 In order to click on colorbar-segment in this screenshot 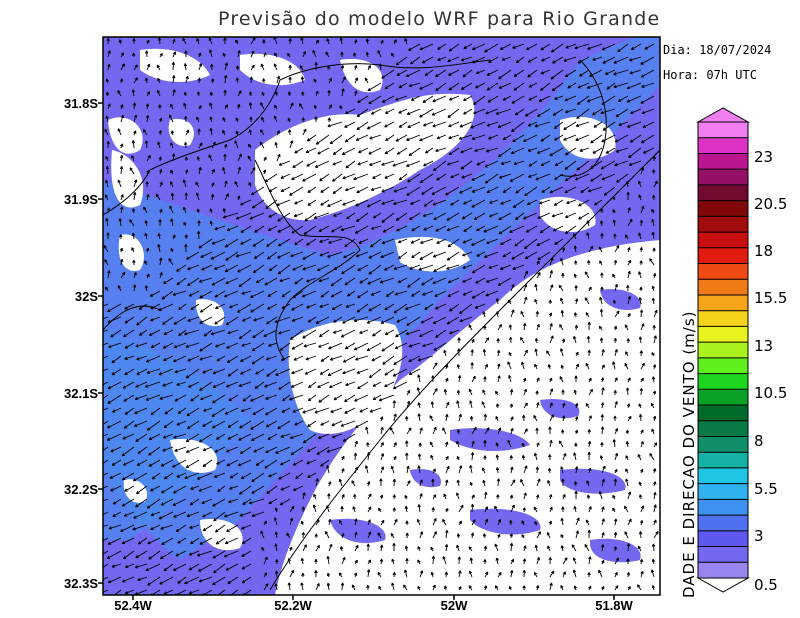, I will do `click(723, 491)`.